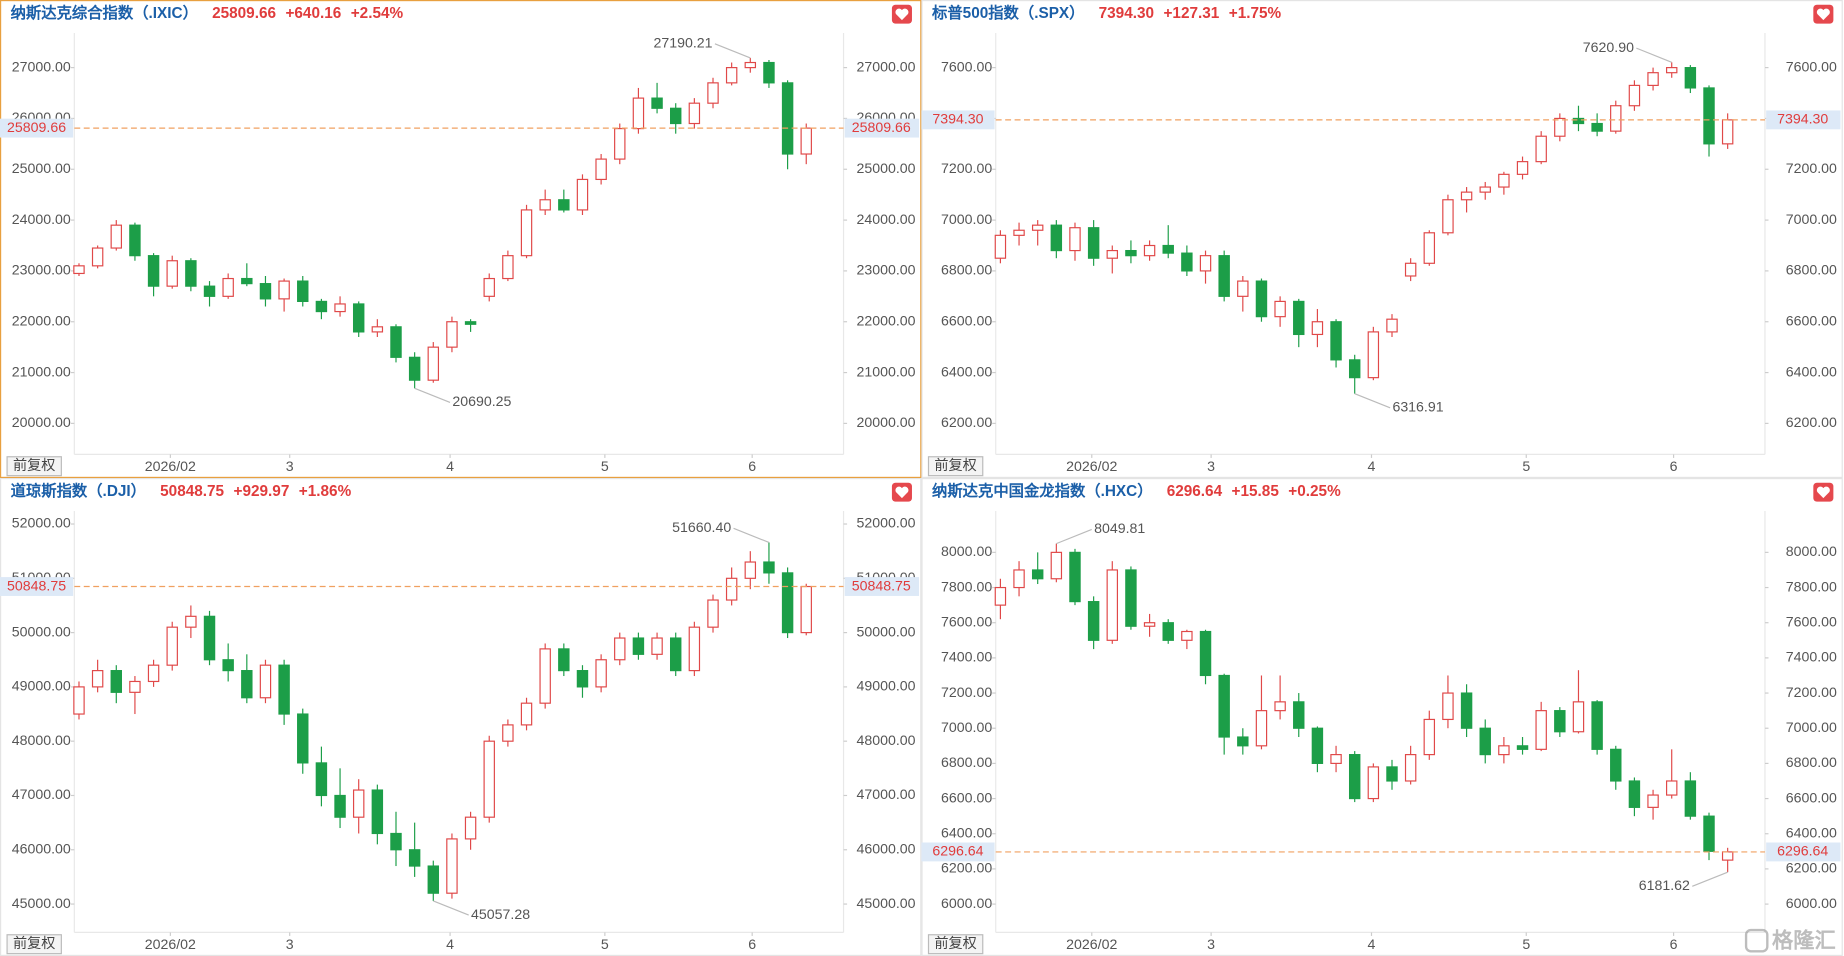  What do you see at coordinates (1256, 491) in the screenshot?
I see `price-change: +15.85` at bounding box center [1256, 491].